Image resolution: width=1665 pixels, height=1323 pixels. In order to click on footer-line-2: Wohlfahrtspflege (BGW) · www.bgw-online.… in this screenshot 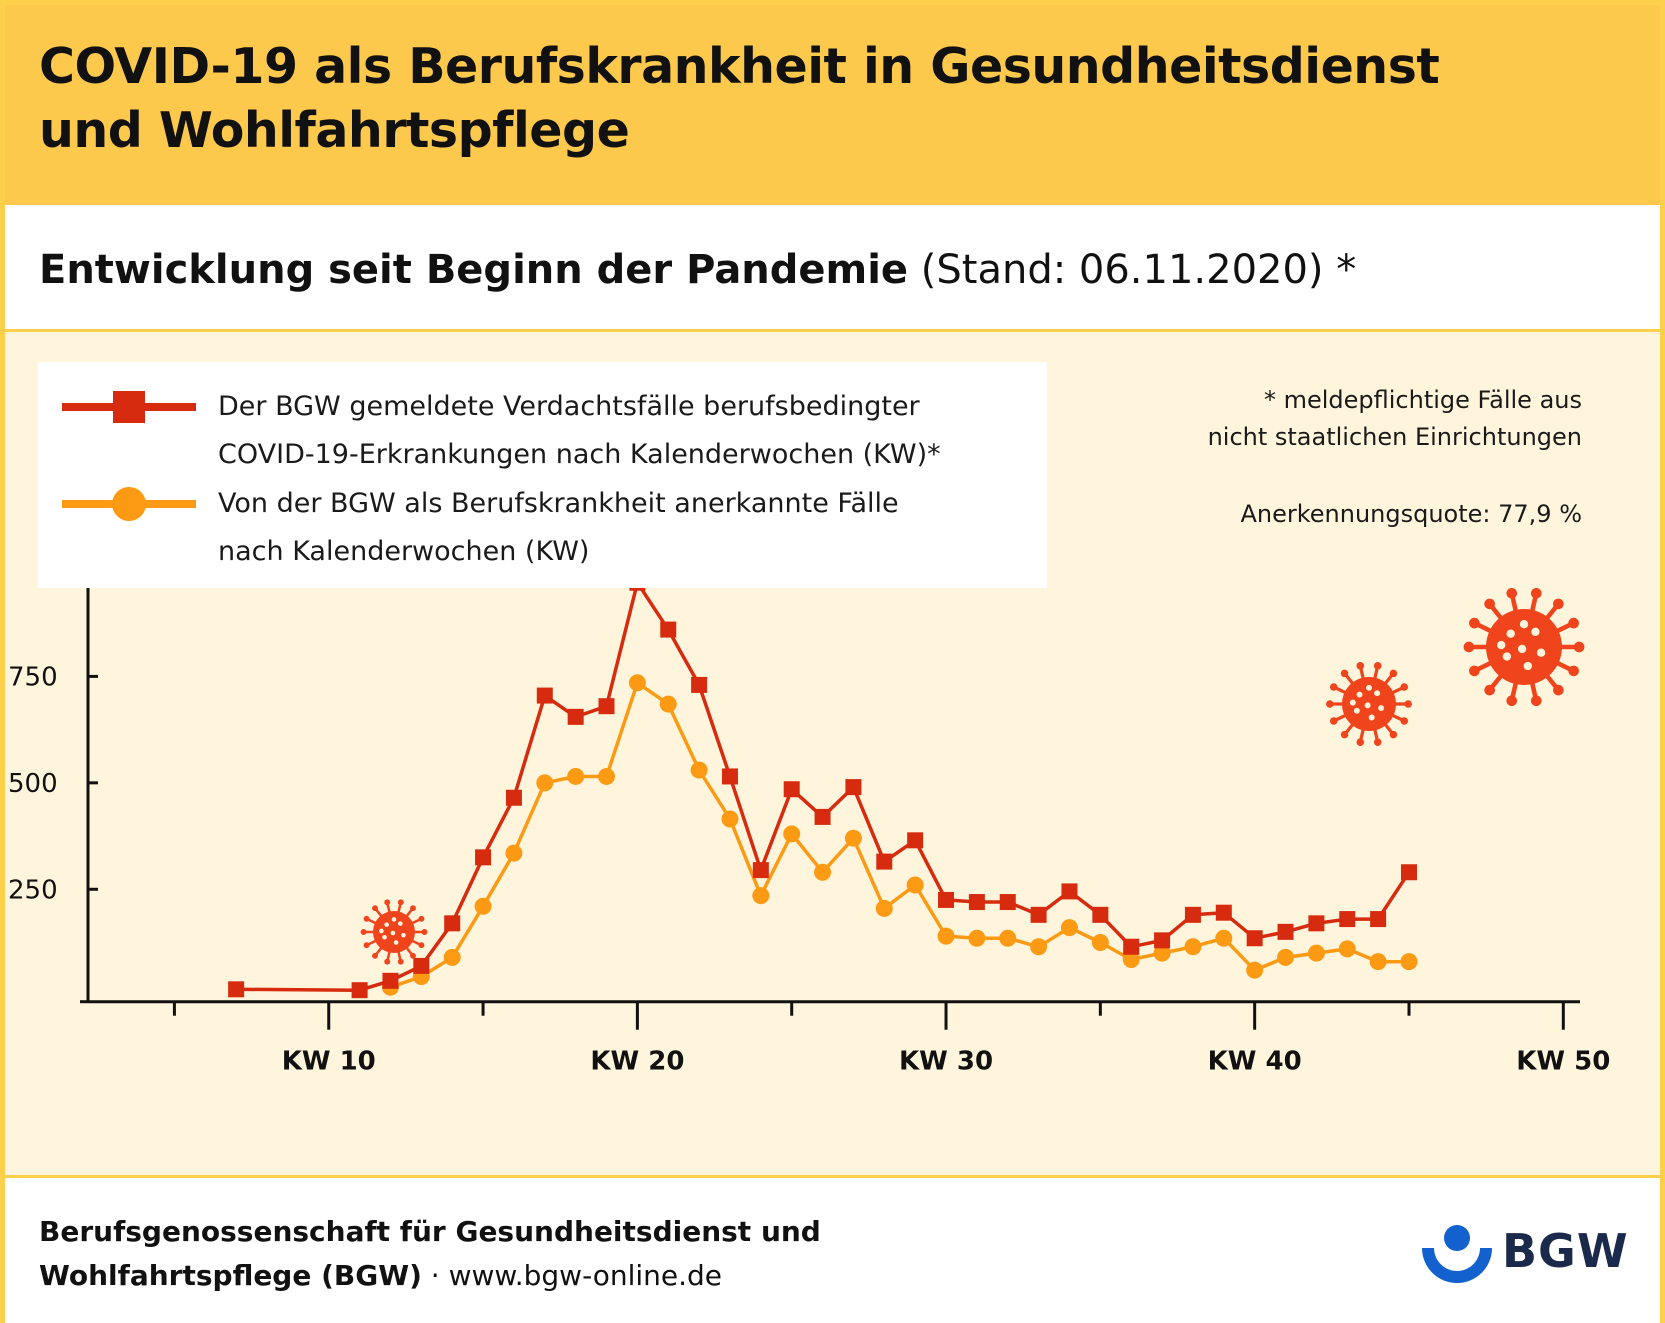, I will do `click(430, 1276)`.